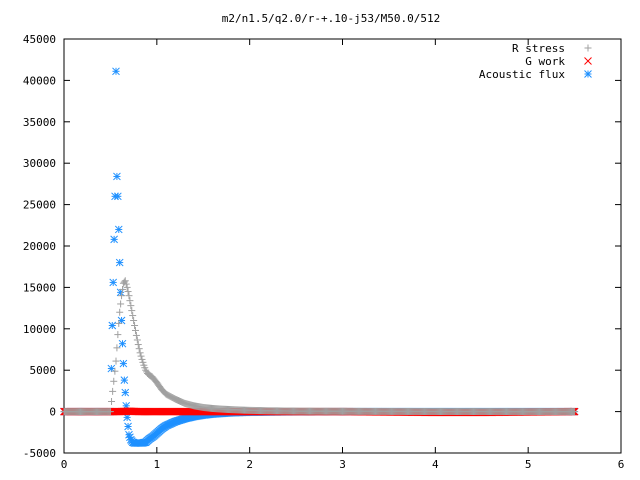 Image resolution: width=640 pixels, height=480 pixels. What do you see at coordinates (435, 464) in the screenshot?
I see `x-tick-label: 4` at bounding box center [435, 464].